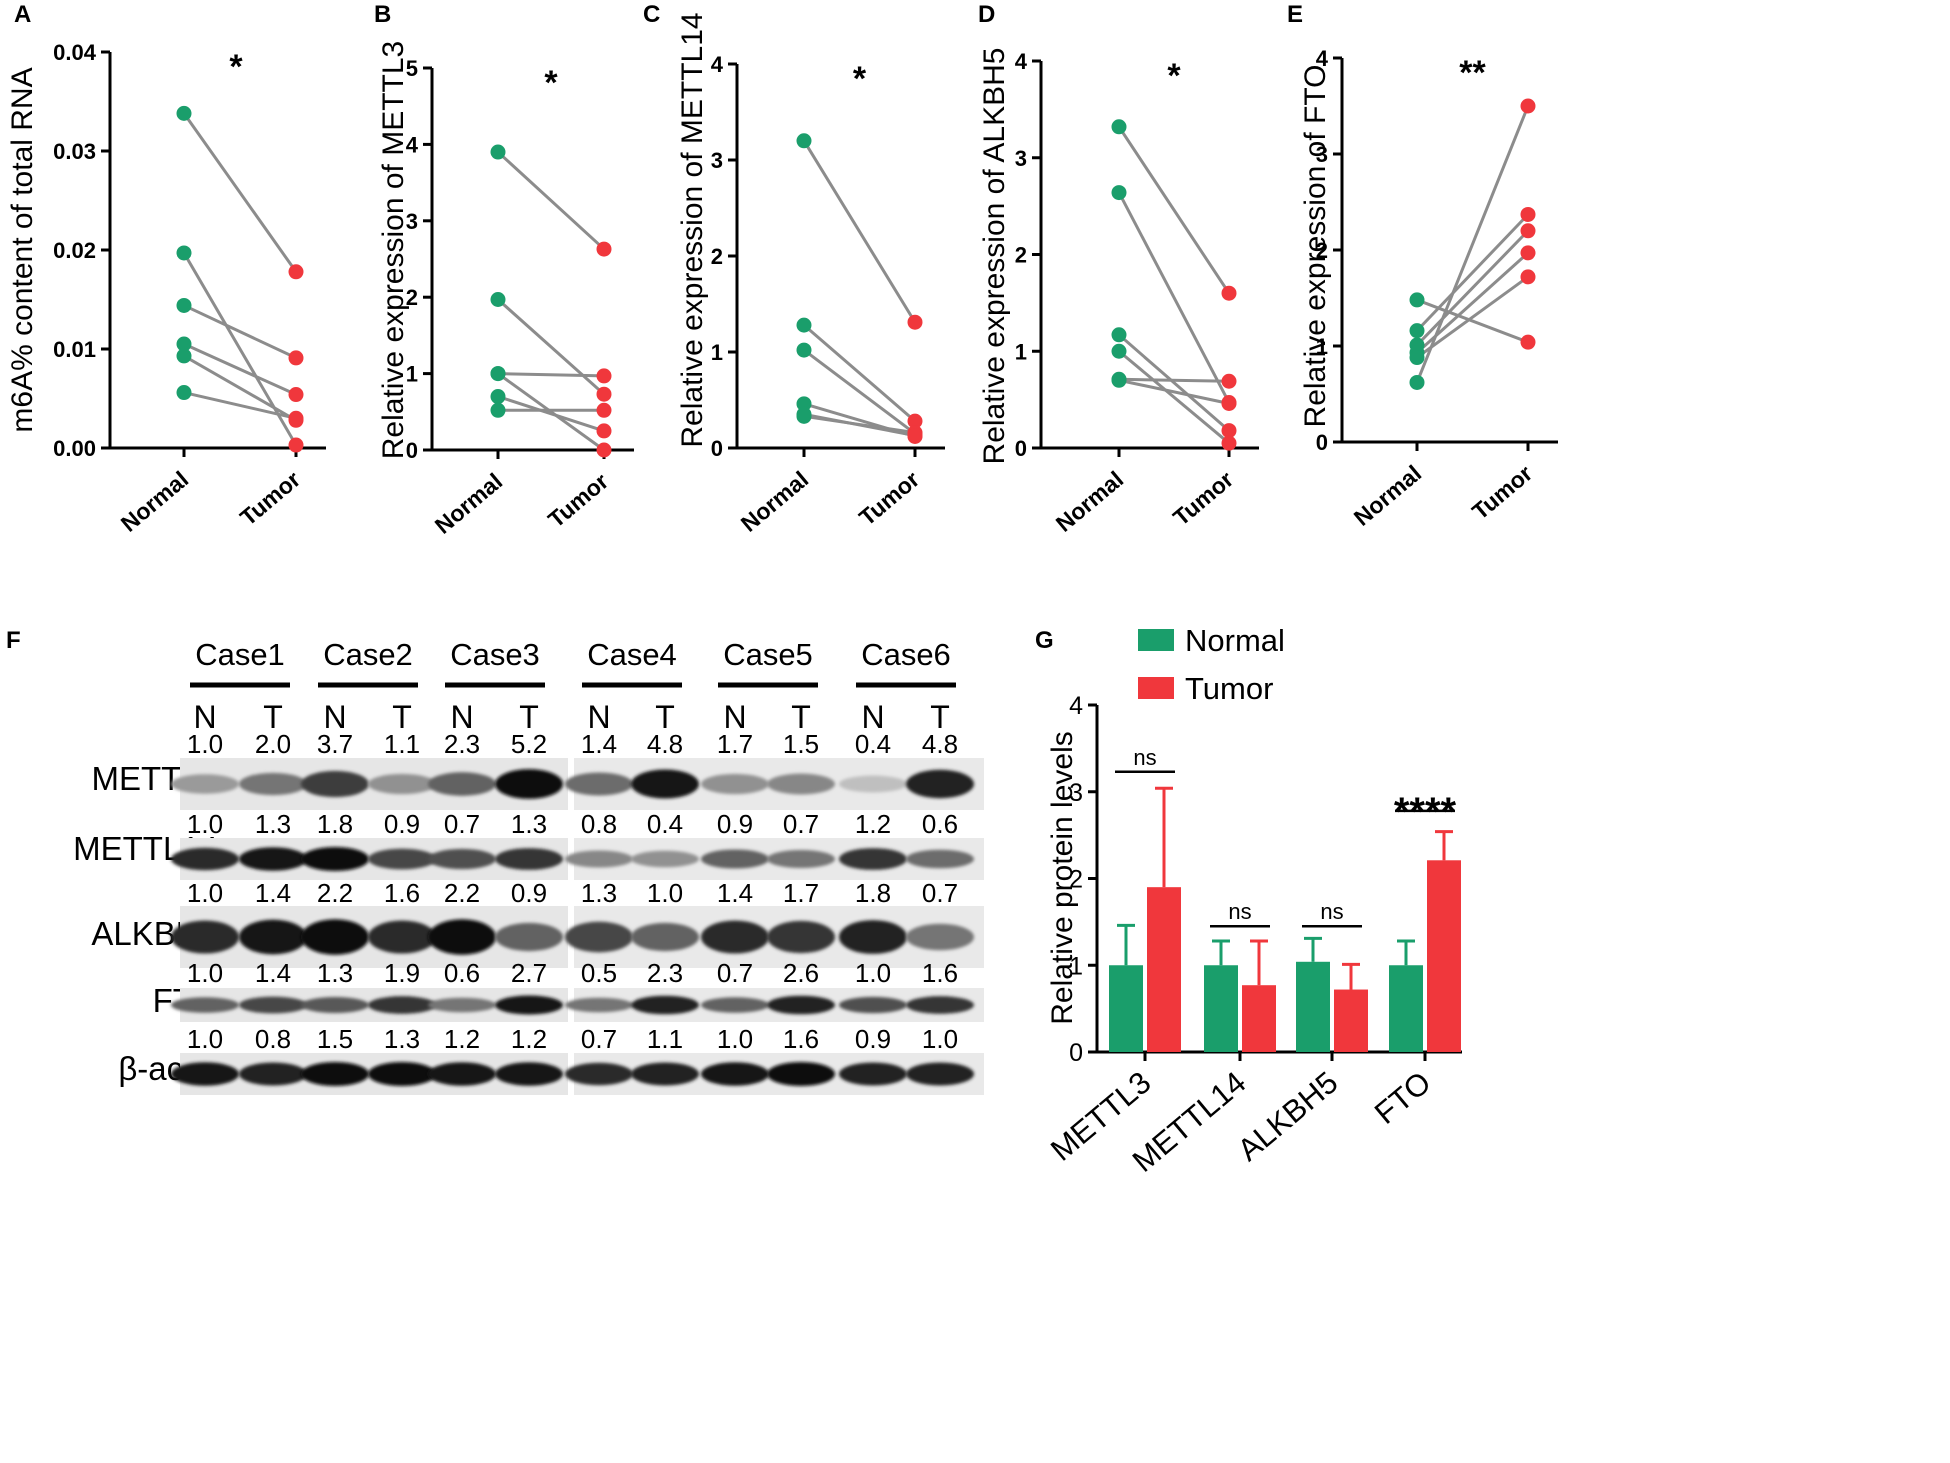  Describe the element at coordinates (22, 249) in the screenshot. I see `y-axis-label: m6A% content of total RNA` at that location.